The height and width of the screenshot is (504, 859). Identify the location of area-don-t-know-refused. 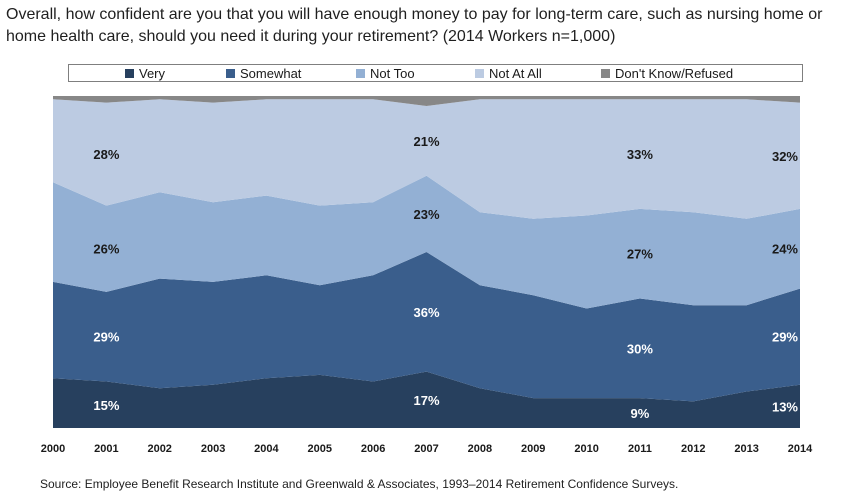
(426, 101).